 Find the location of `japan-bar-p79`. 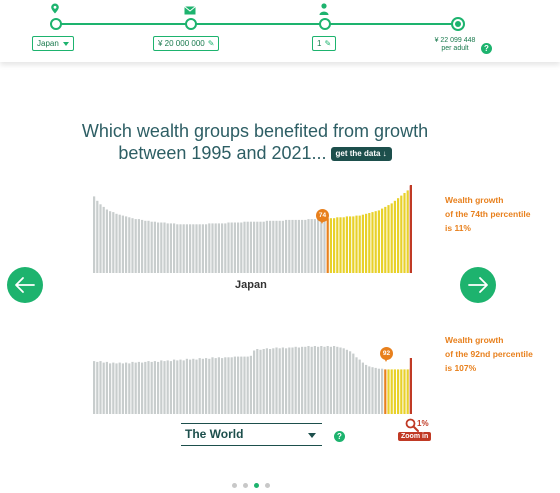

japan-bar-p79 is located at coordinates (343, 245).